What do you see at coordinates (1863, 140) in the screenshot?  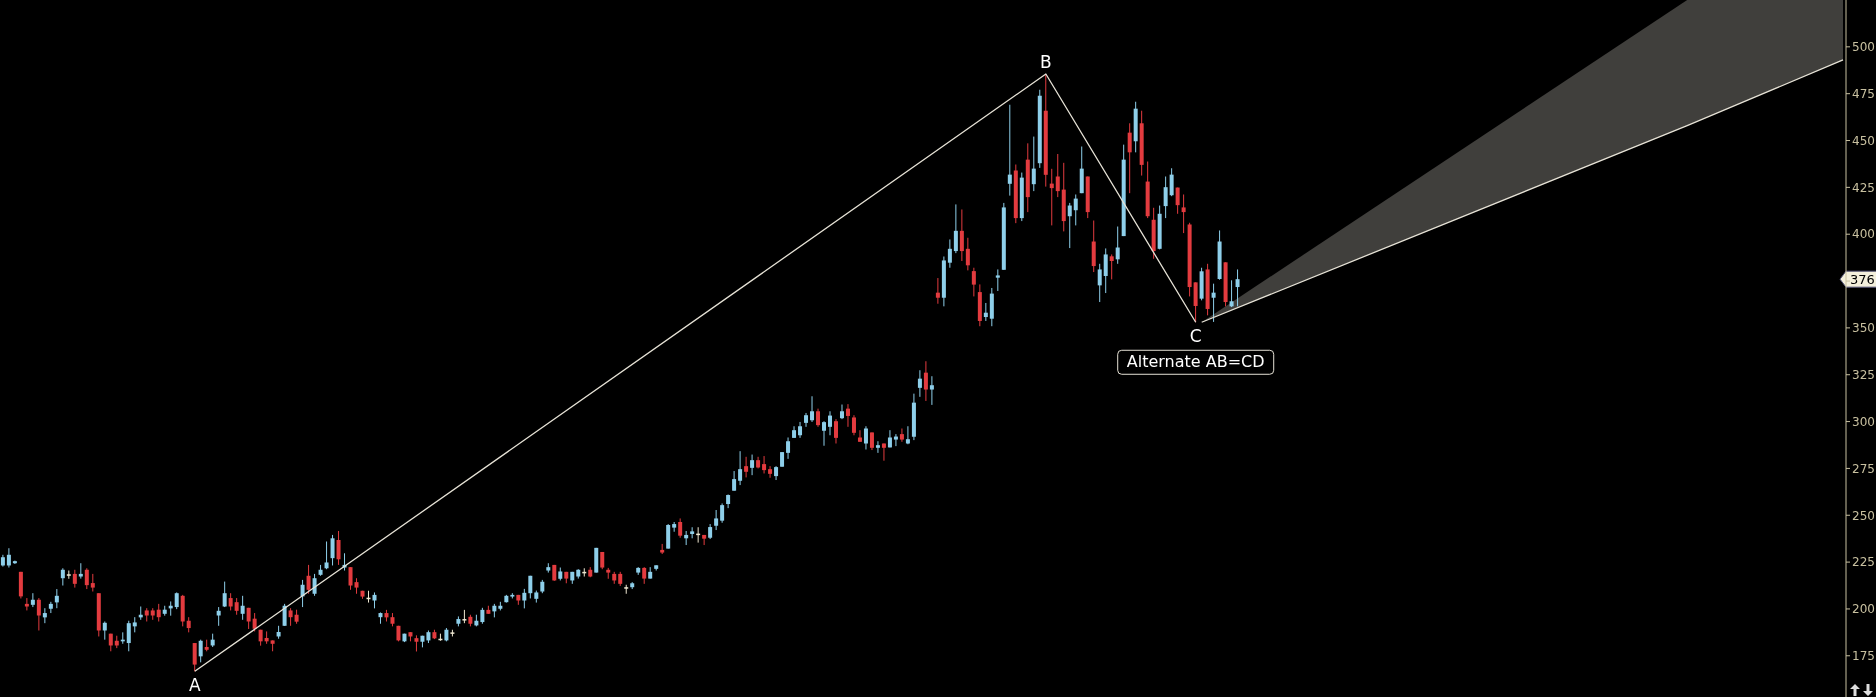 I see `y-tick-label: 450` at bounding box center [1863, 140].